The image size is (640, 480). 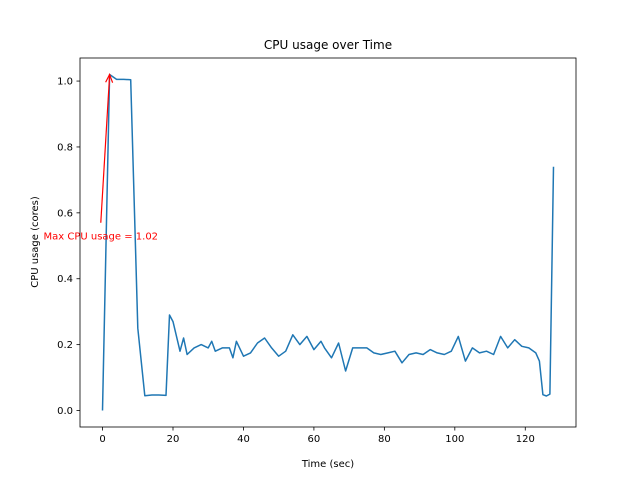 I want to click on annotation-arrow-head, so click(x=109, y=77).